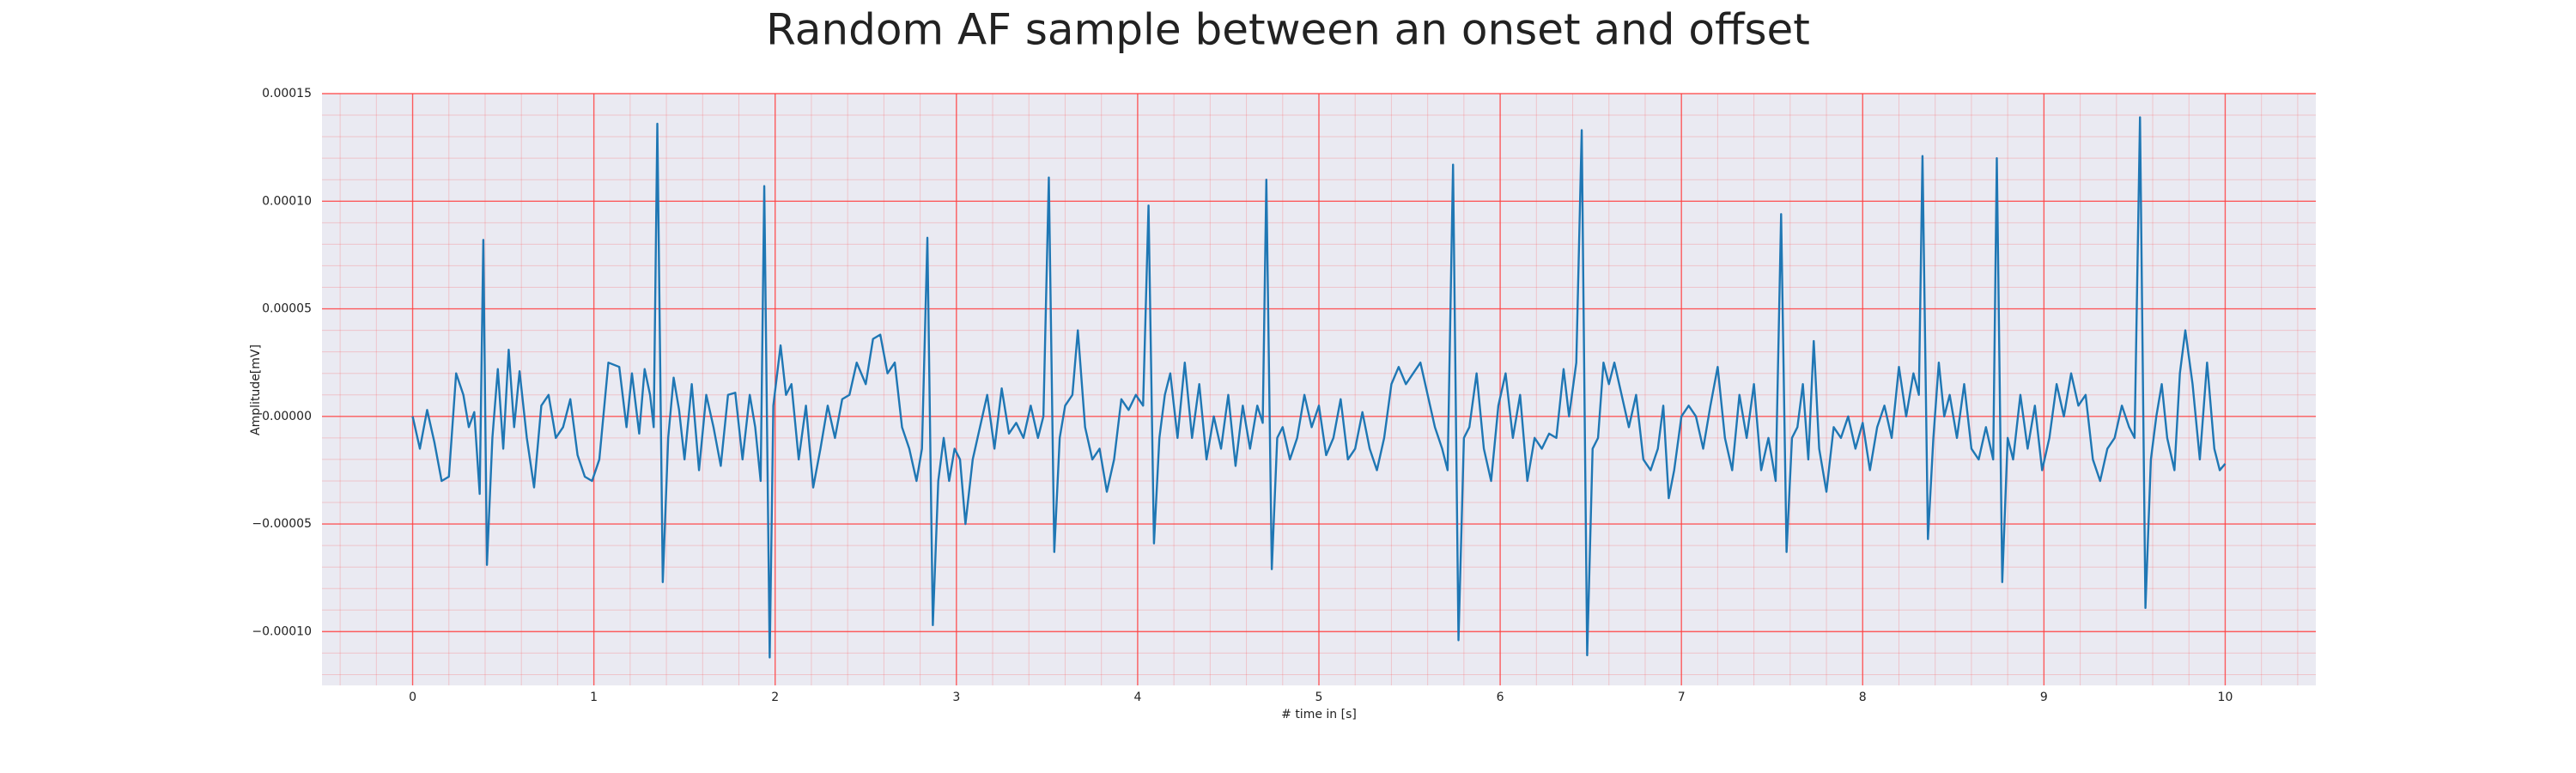  What do you see at coordinates (287, 416) in the screenshot?
I see `y-tick-label: 0.00000` at bounding box center [287, 416].